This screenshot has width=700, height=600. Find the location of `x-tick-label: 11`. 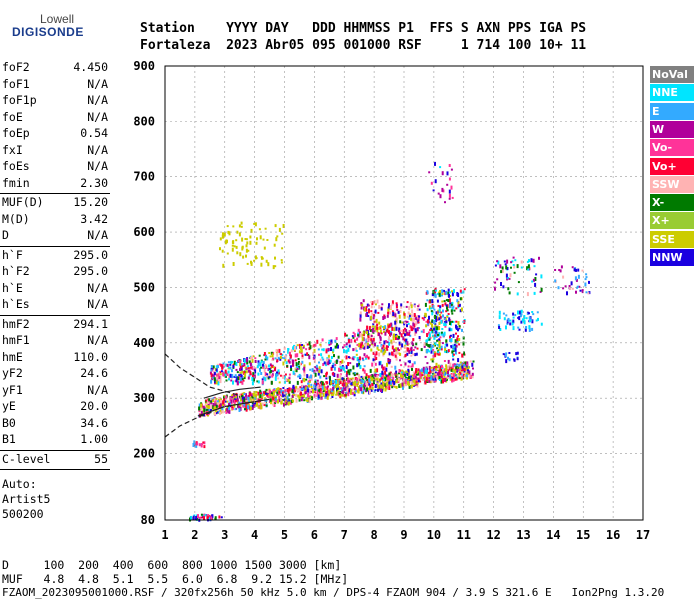

x-tick-label: 11 is located at coordinates (464, 535).